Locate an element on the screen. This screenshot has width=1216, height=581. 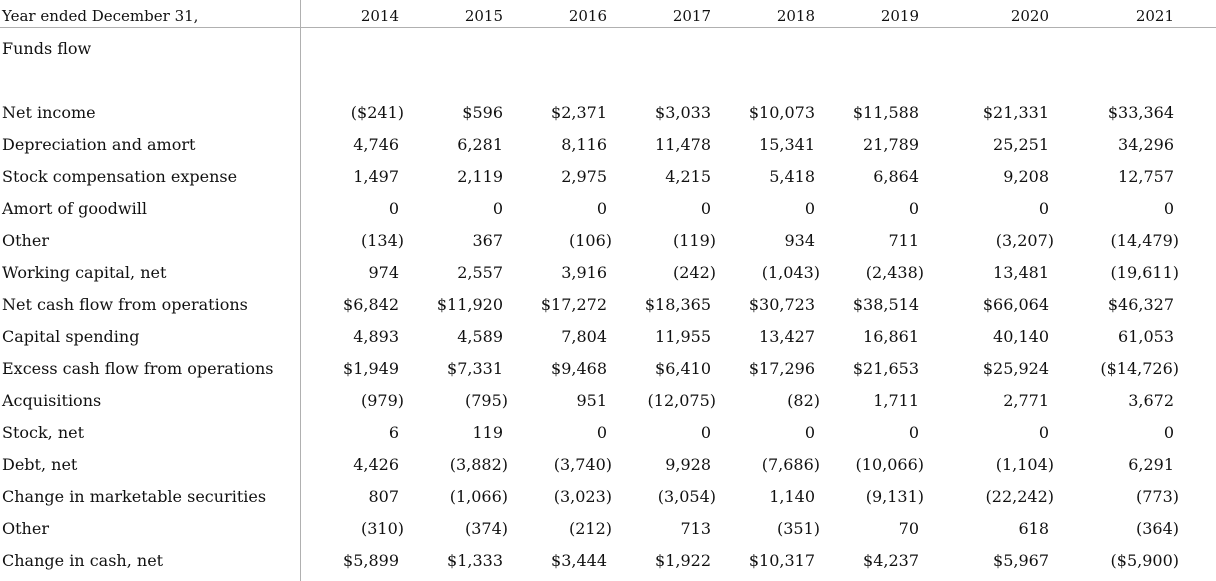
column-divider is located at coordinates (300, 290).